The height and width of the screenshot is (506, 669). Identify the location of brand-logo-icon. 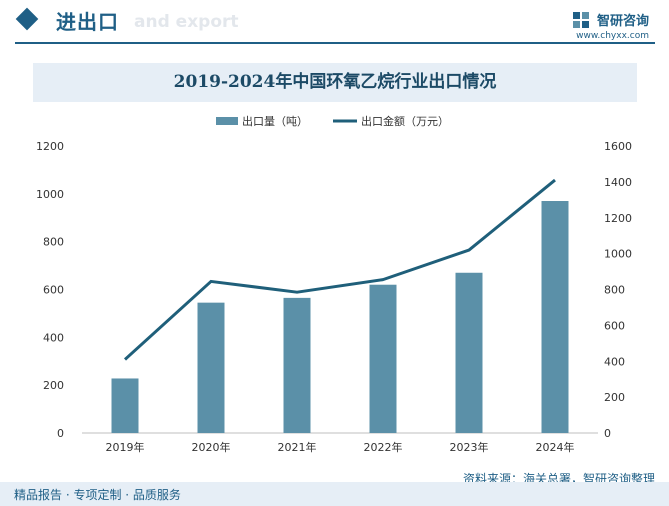
(580, 19).